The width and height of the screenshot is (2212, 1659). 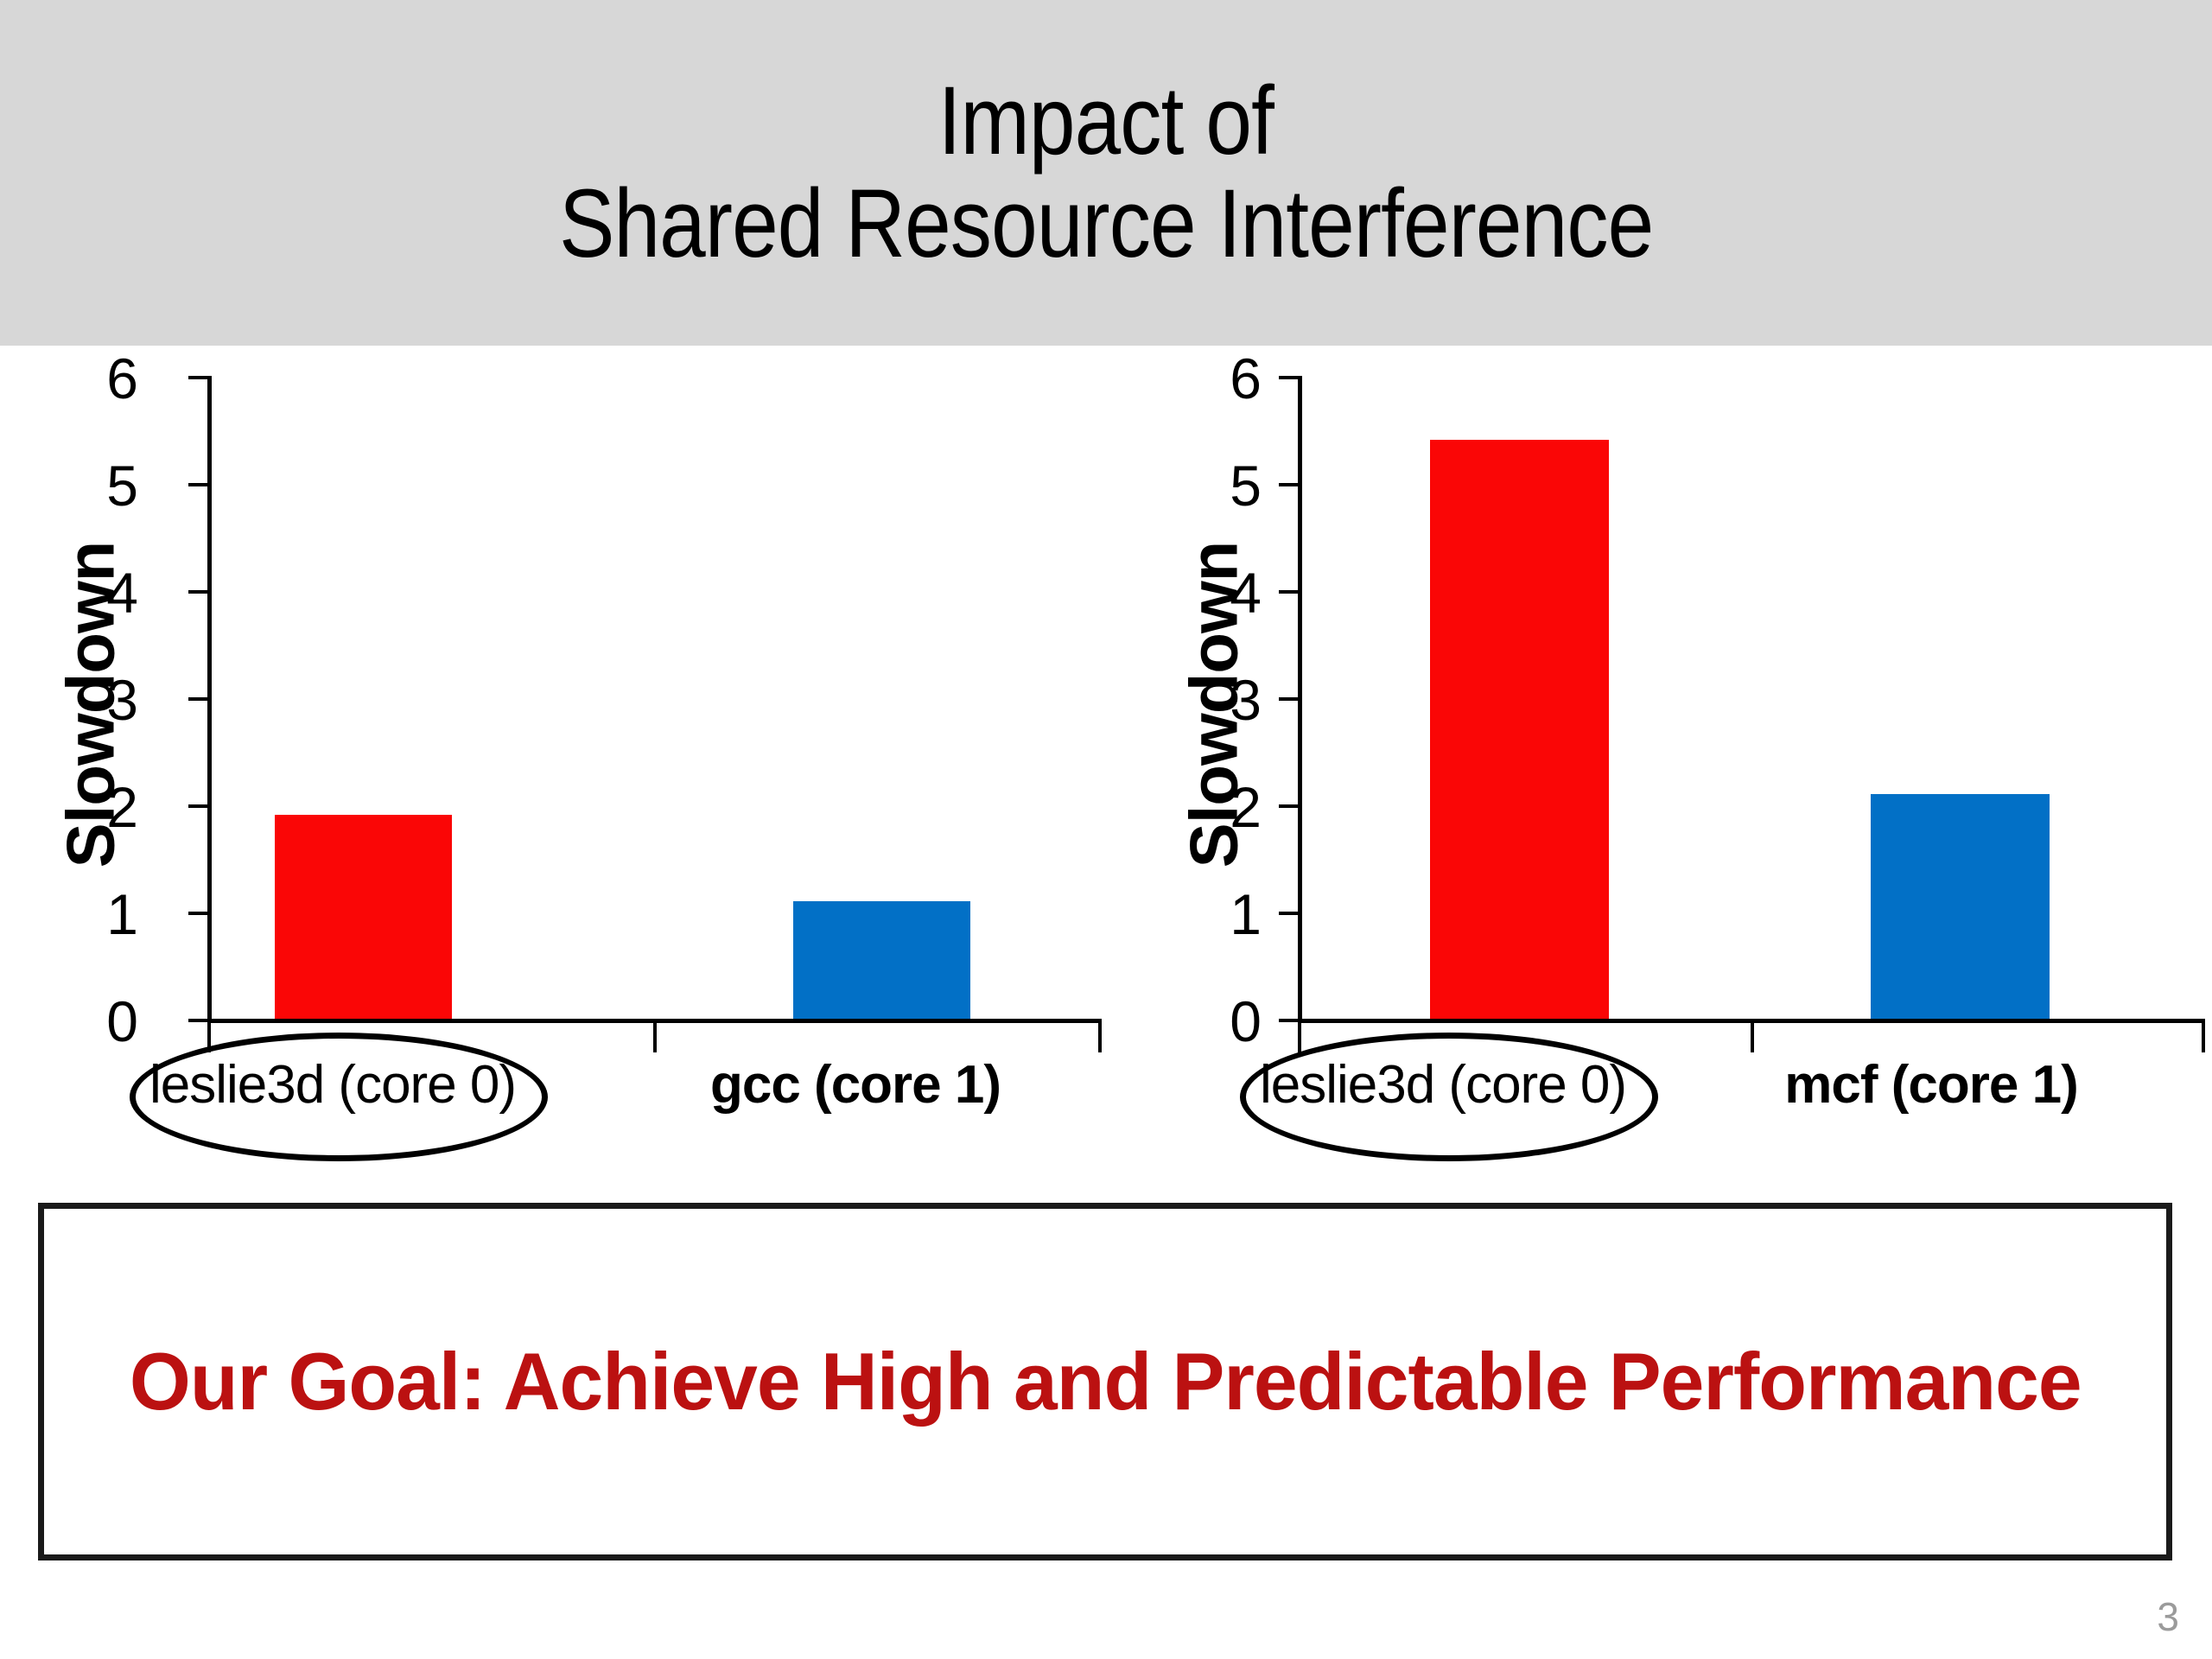 What do you see at coordinates (1246, 486) in the screenshot?
I see `chart-right-y-tick-label-5: 5` at bounding box center [1246, 486].